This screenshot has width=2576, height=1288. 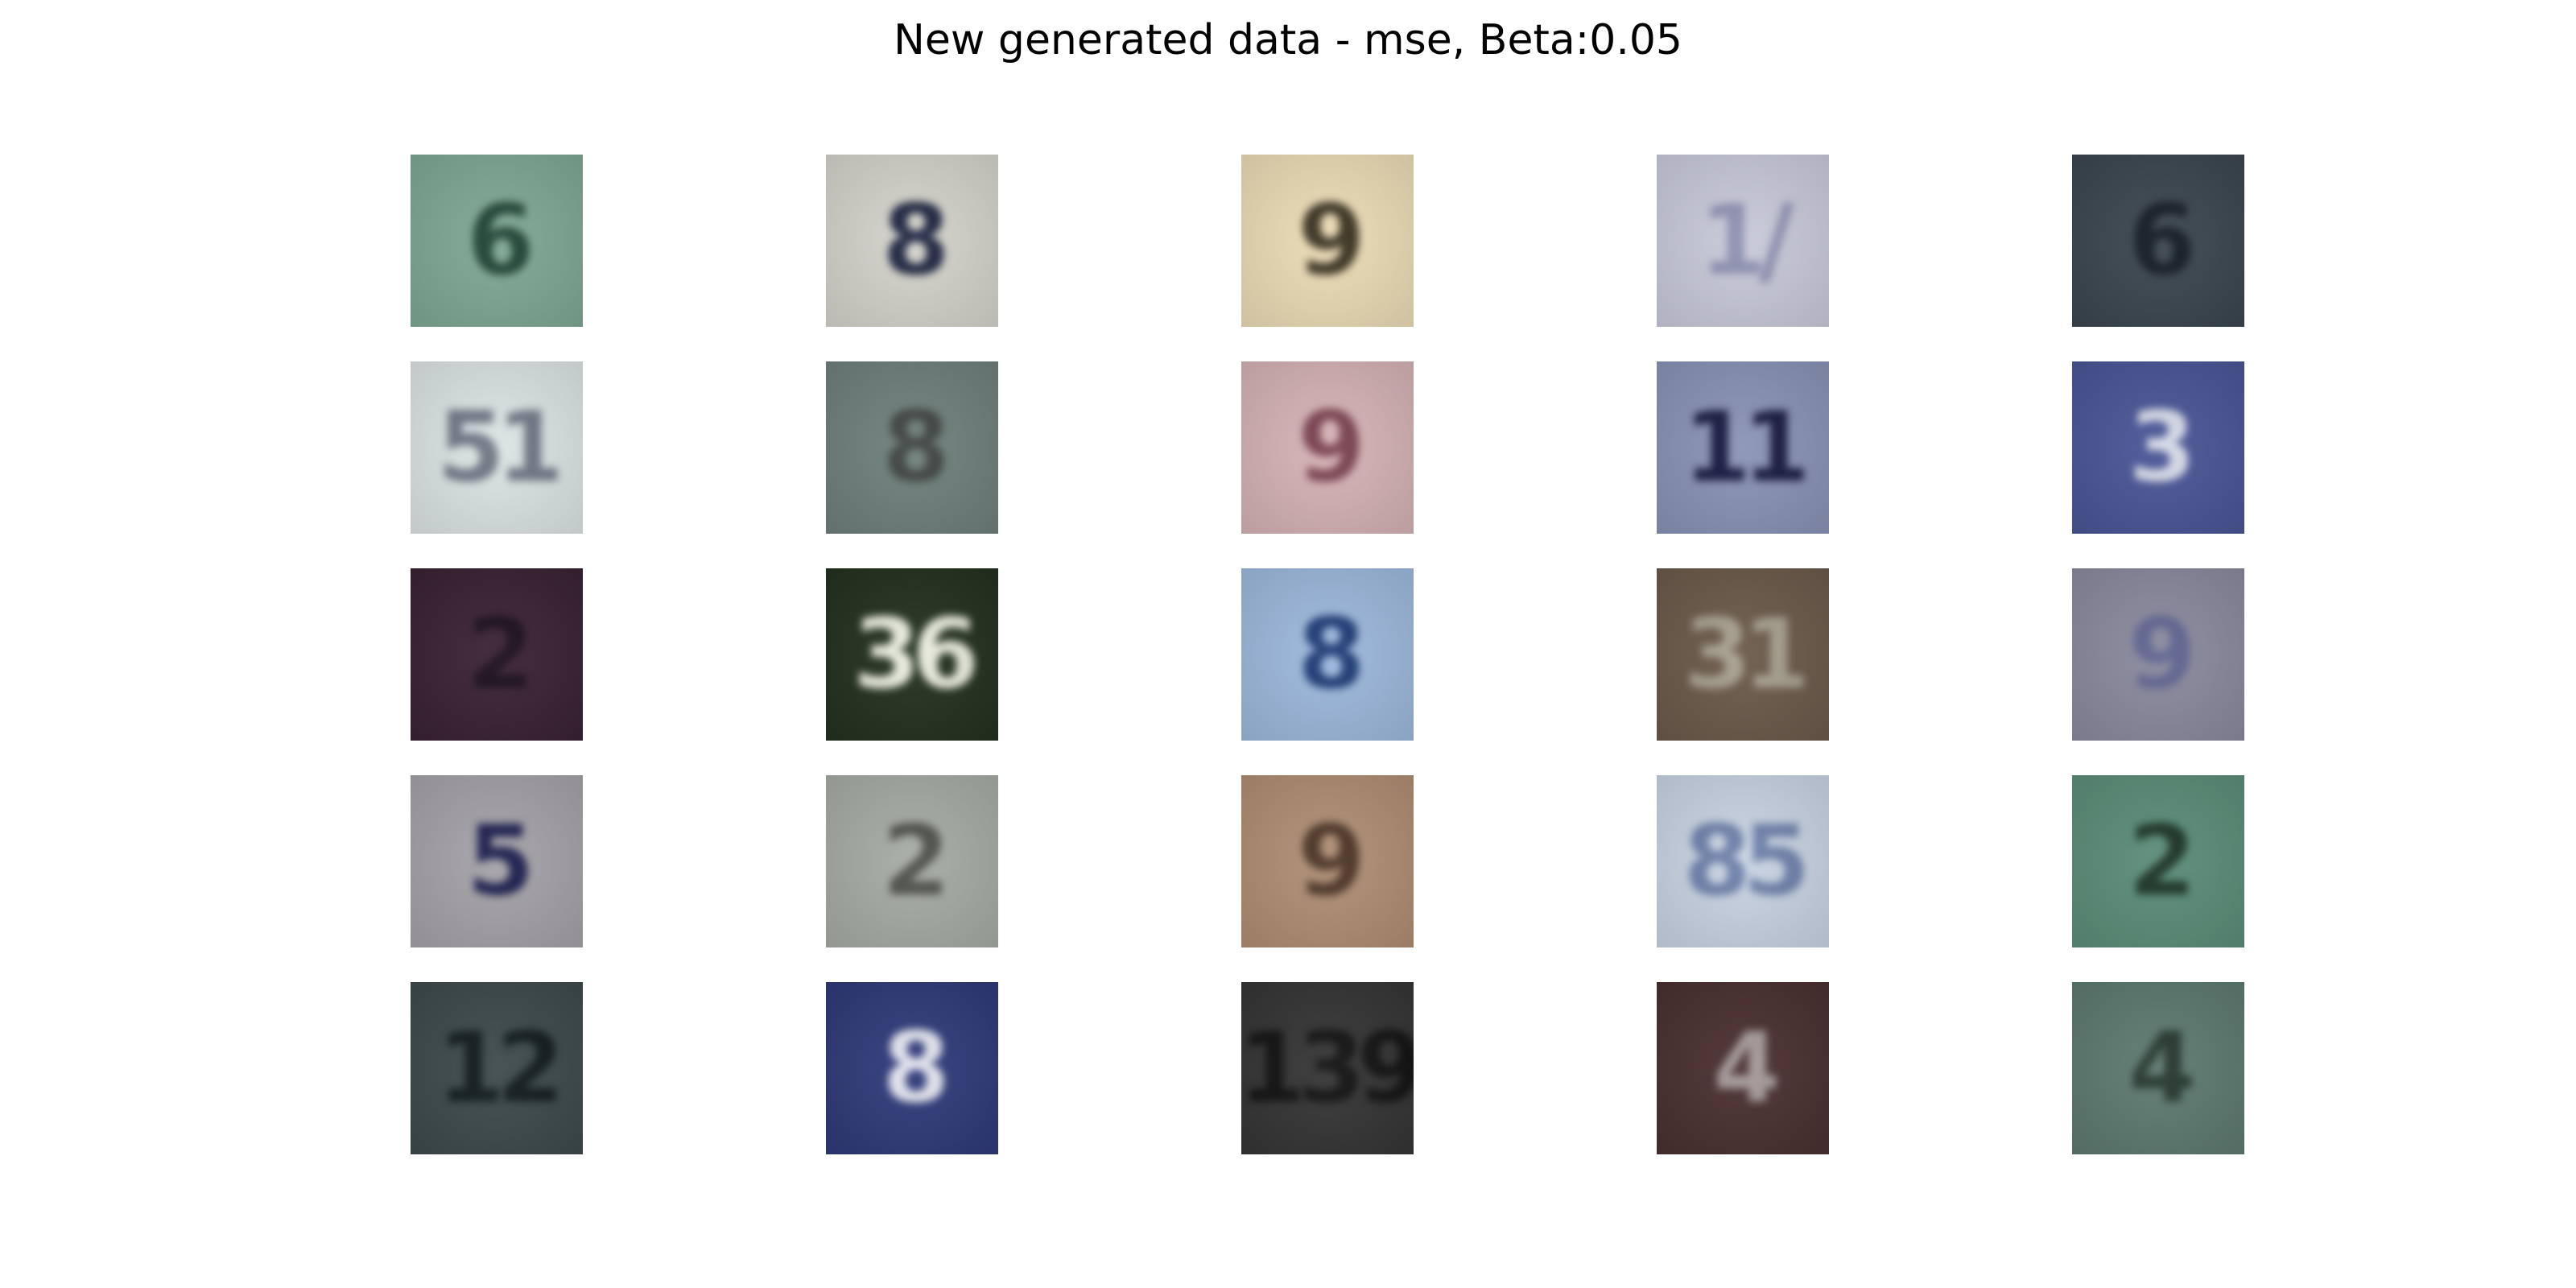 I want to click on generated-sample-image: 1/, so click(x=1743, y=241).